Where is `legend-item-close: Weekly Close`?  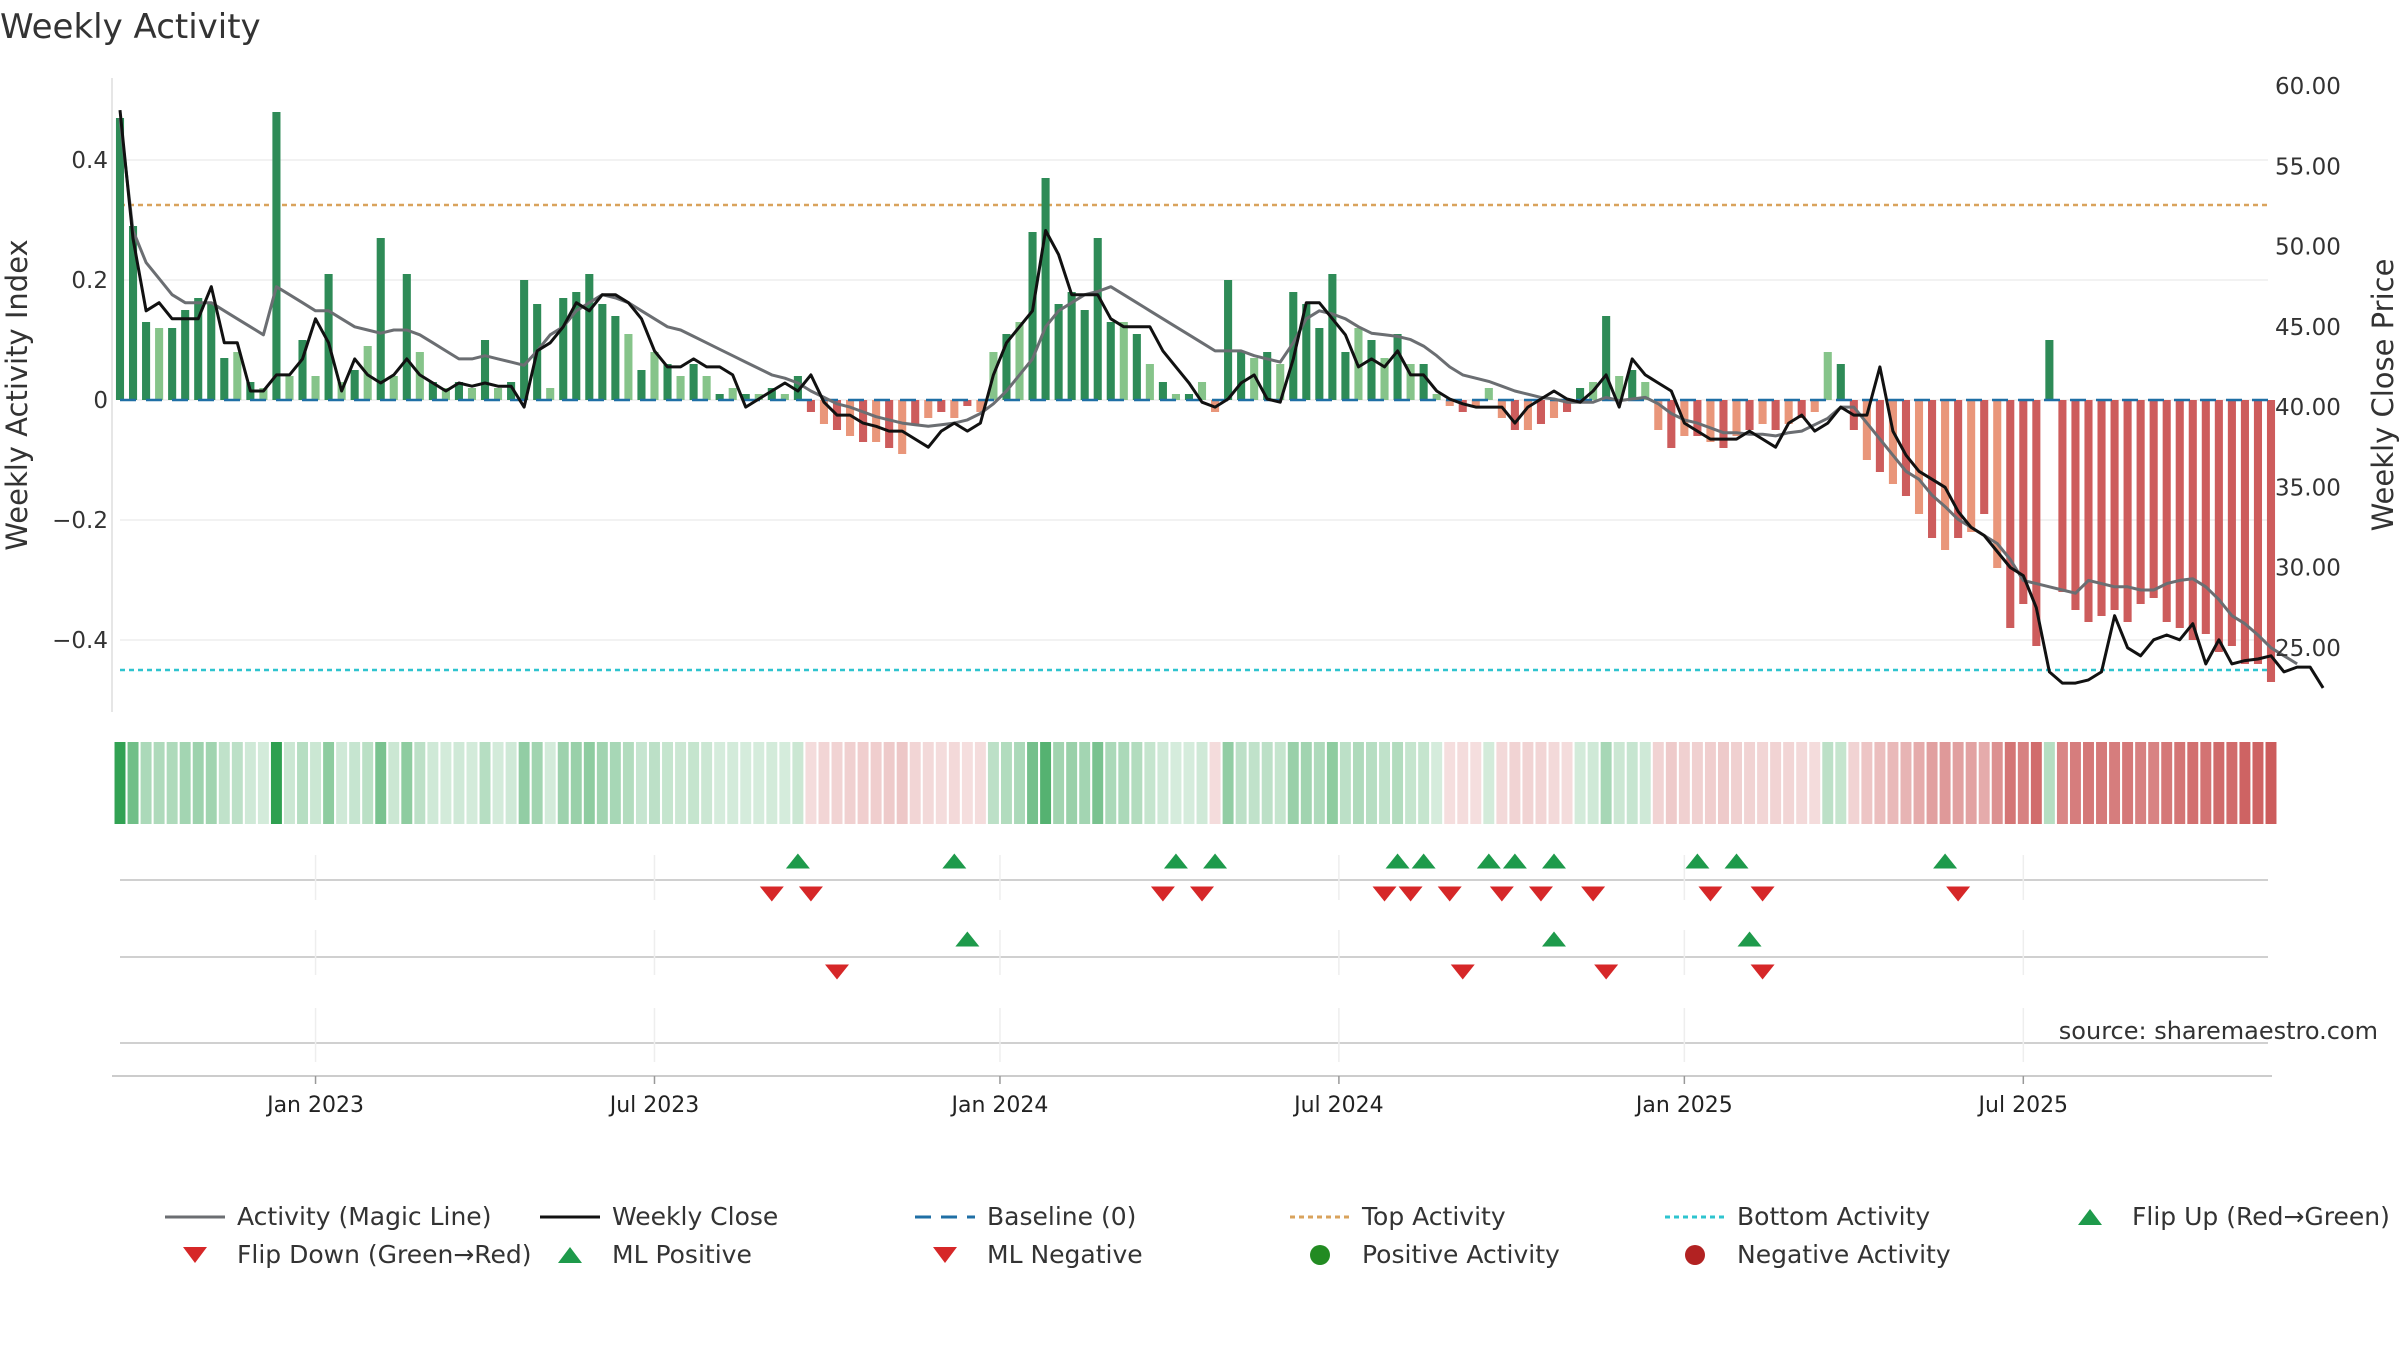 legend-item-close: Weekly Close is located at coordinates (659, 1216).